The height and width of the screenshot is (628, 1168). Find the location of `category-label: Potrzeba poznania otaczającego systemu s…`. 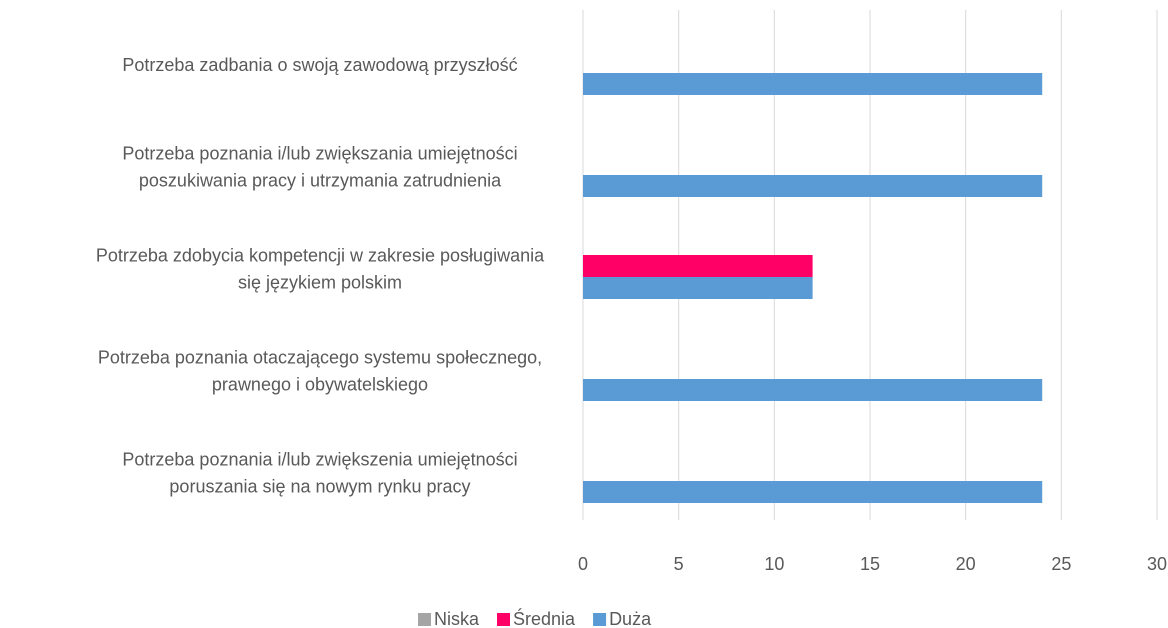

category-label: Potrzeba poznania otaczającego systemu s… is located at coordinates (320, 370).